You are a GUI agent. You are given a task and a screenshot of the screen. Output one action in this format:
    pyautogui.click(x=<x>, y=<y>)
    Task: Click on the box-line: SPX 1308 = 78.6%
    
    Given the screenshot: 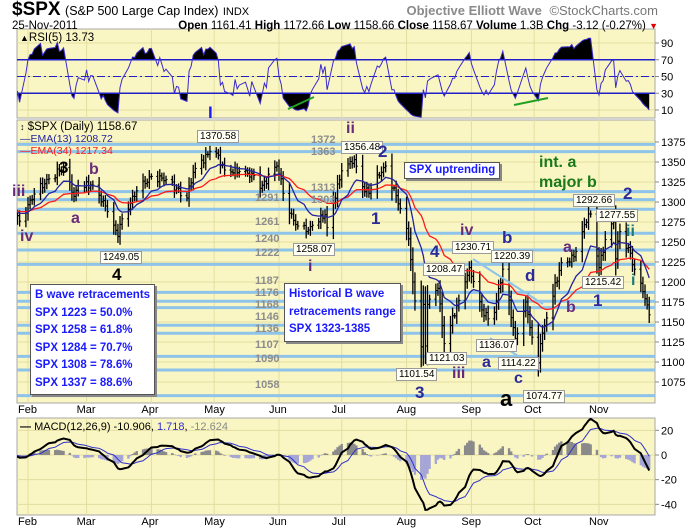 What is the action you would take?
    pyautogui.click(x=84, y=365)
    